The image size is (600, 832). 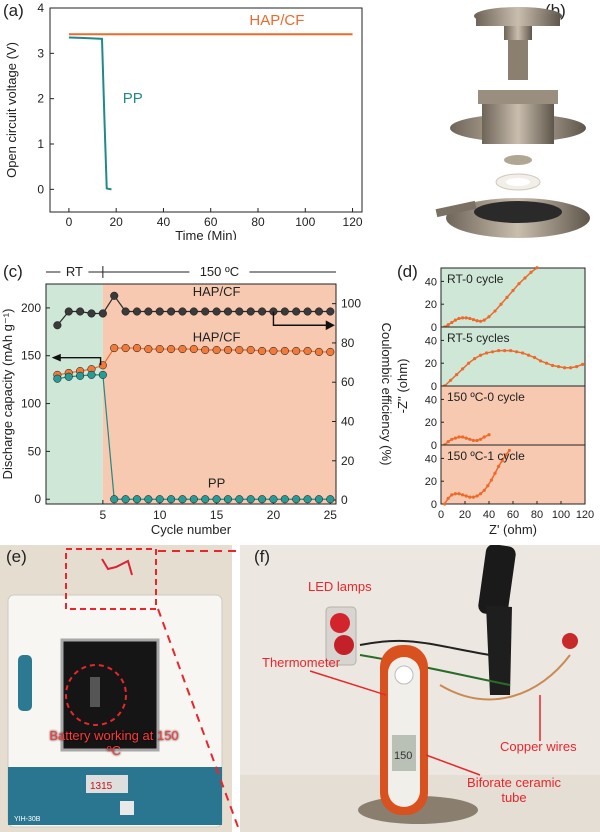 I want to click on y-tick-label: 4, so click(x=40, y=8).